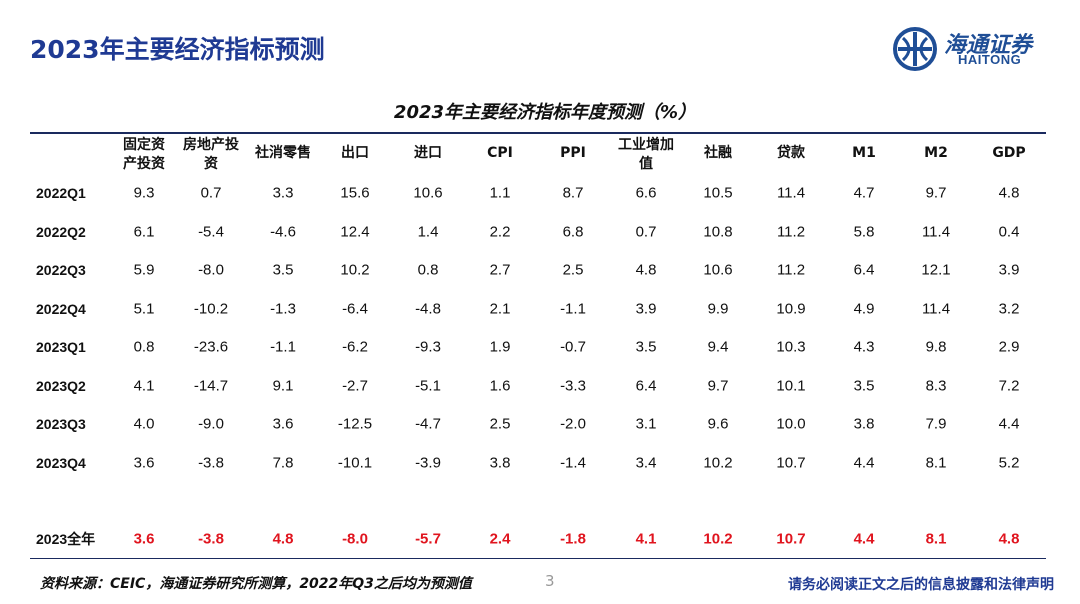  I want to click on cell: -5.1, so click(428, 385).